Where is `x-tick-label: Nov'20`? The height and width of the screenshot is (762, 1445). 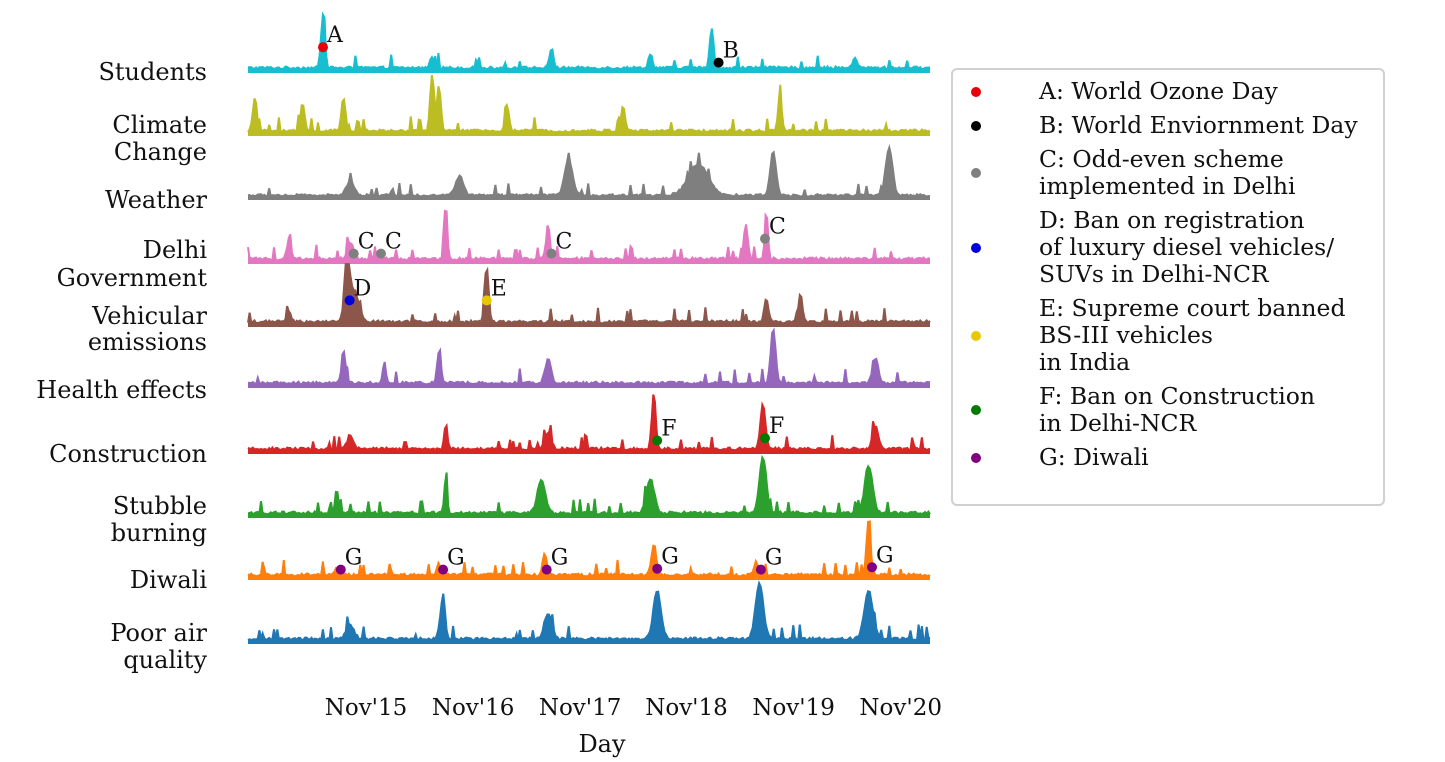
x-tick-label: Nov'20 is located at coordinates (900, 708).